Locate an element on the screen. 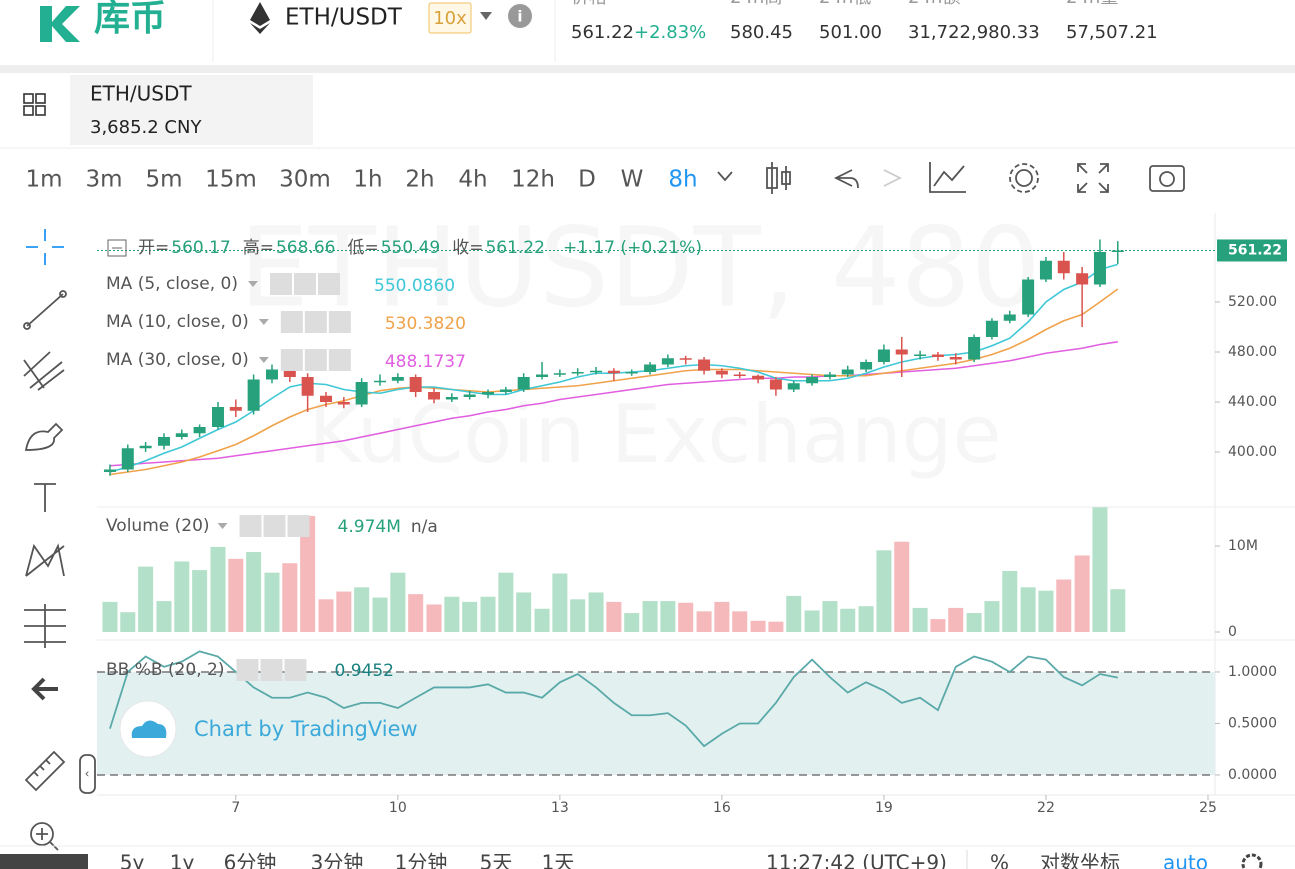 Image resolution: width=1295 pixels, height=869 pixels. range-button: 5y is located at coordinates (132, 860).